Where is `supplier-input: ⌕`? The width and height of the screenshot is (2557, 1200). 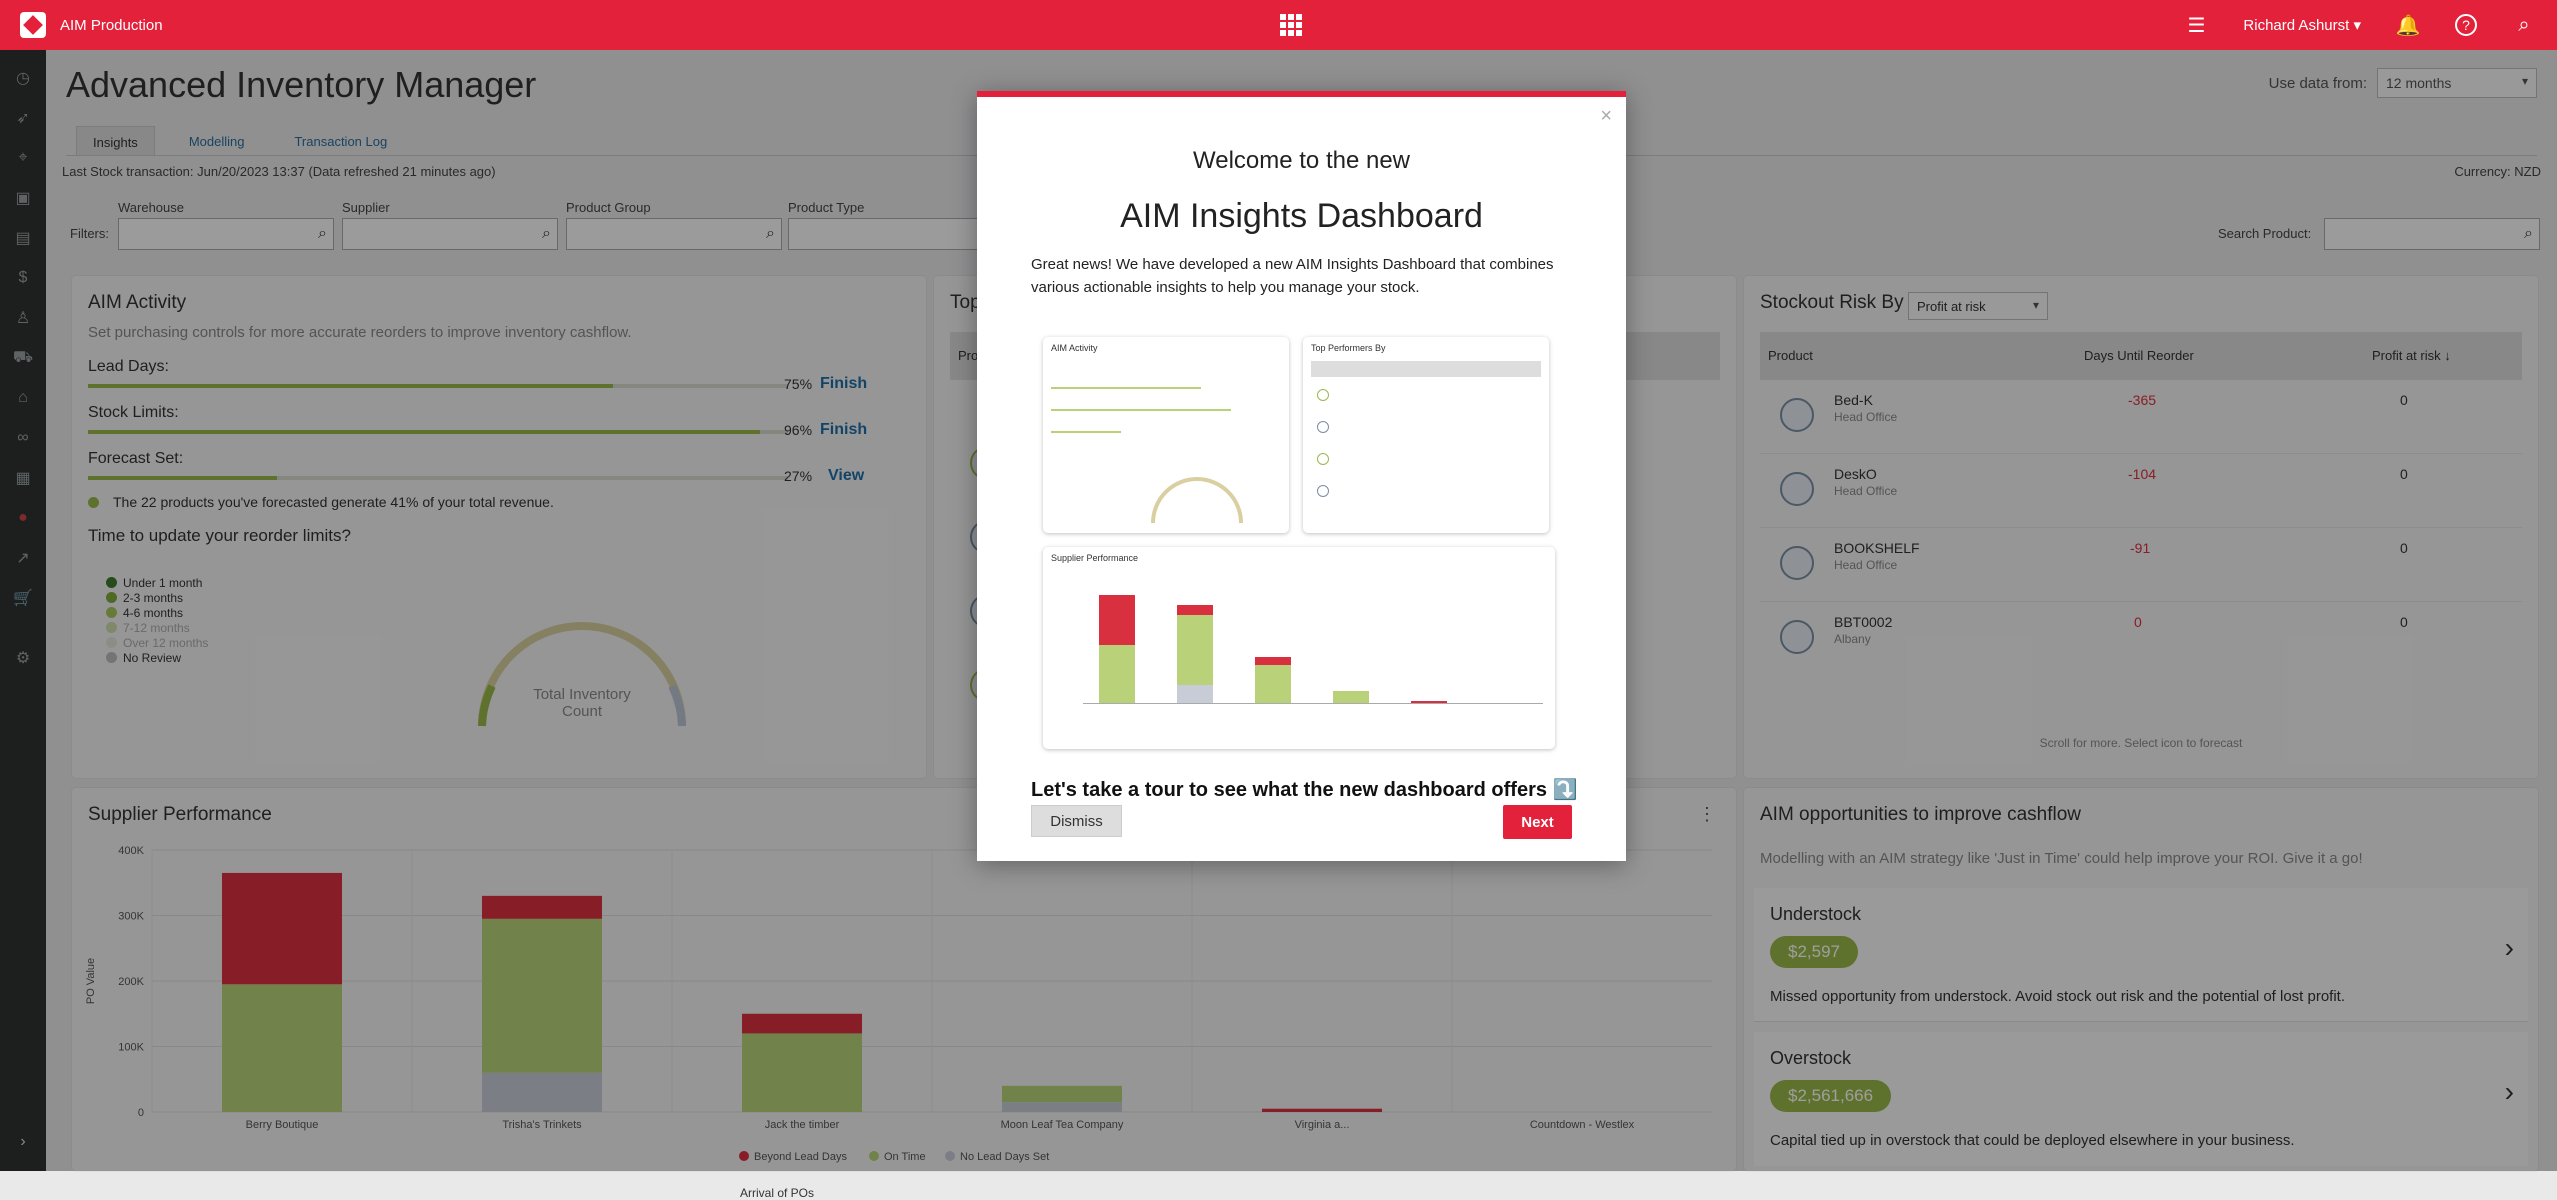 supplier-input: ⌕ is located at coordinates (450, 234).